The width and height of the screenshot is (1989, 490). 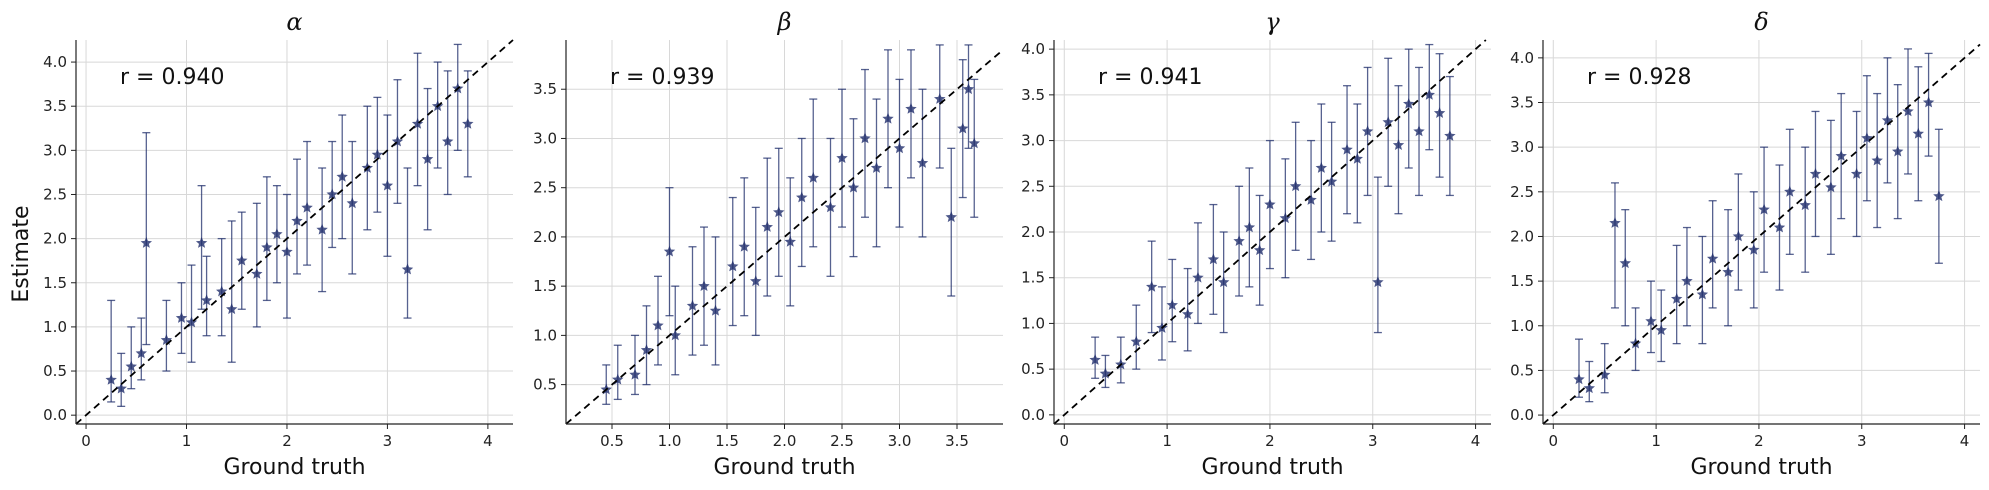 What do you see at coordinates (785, 441) in the screenshot?
I see `x-tick-label: 2.0` at bounding box center [785, 441].